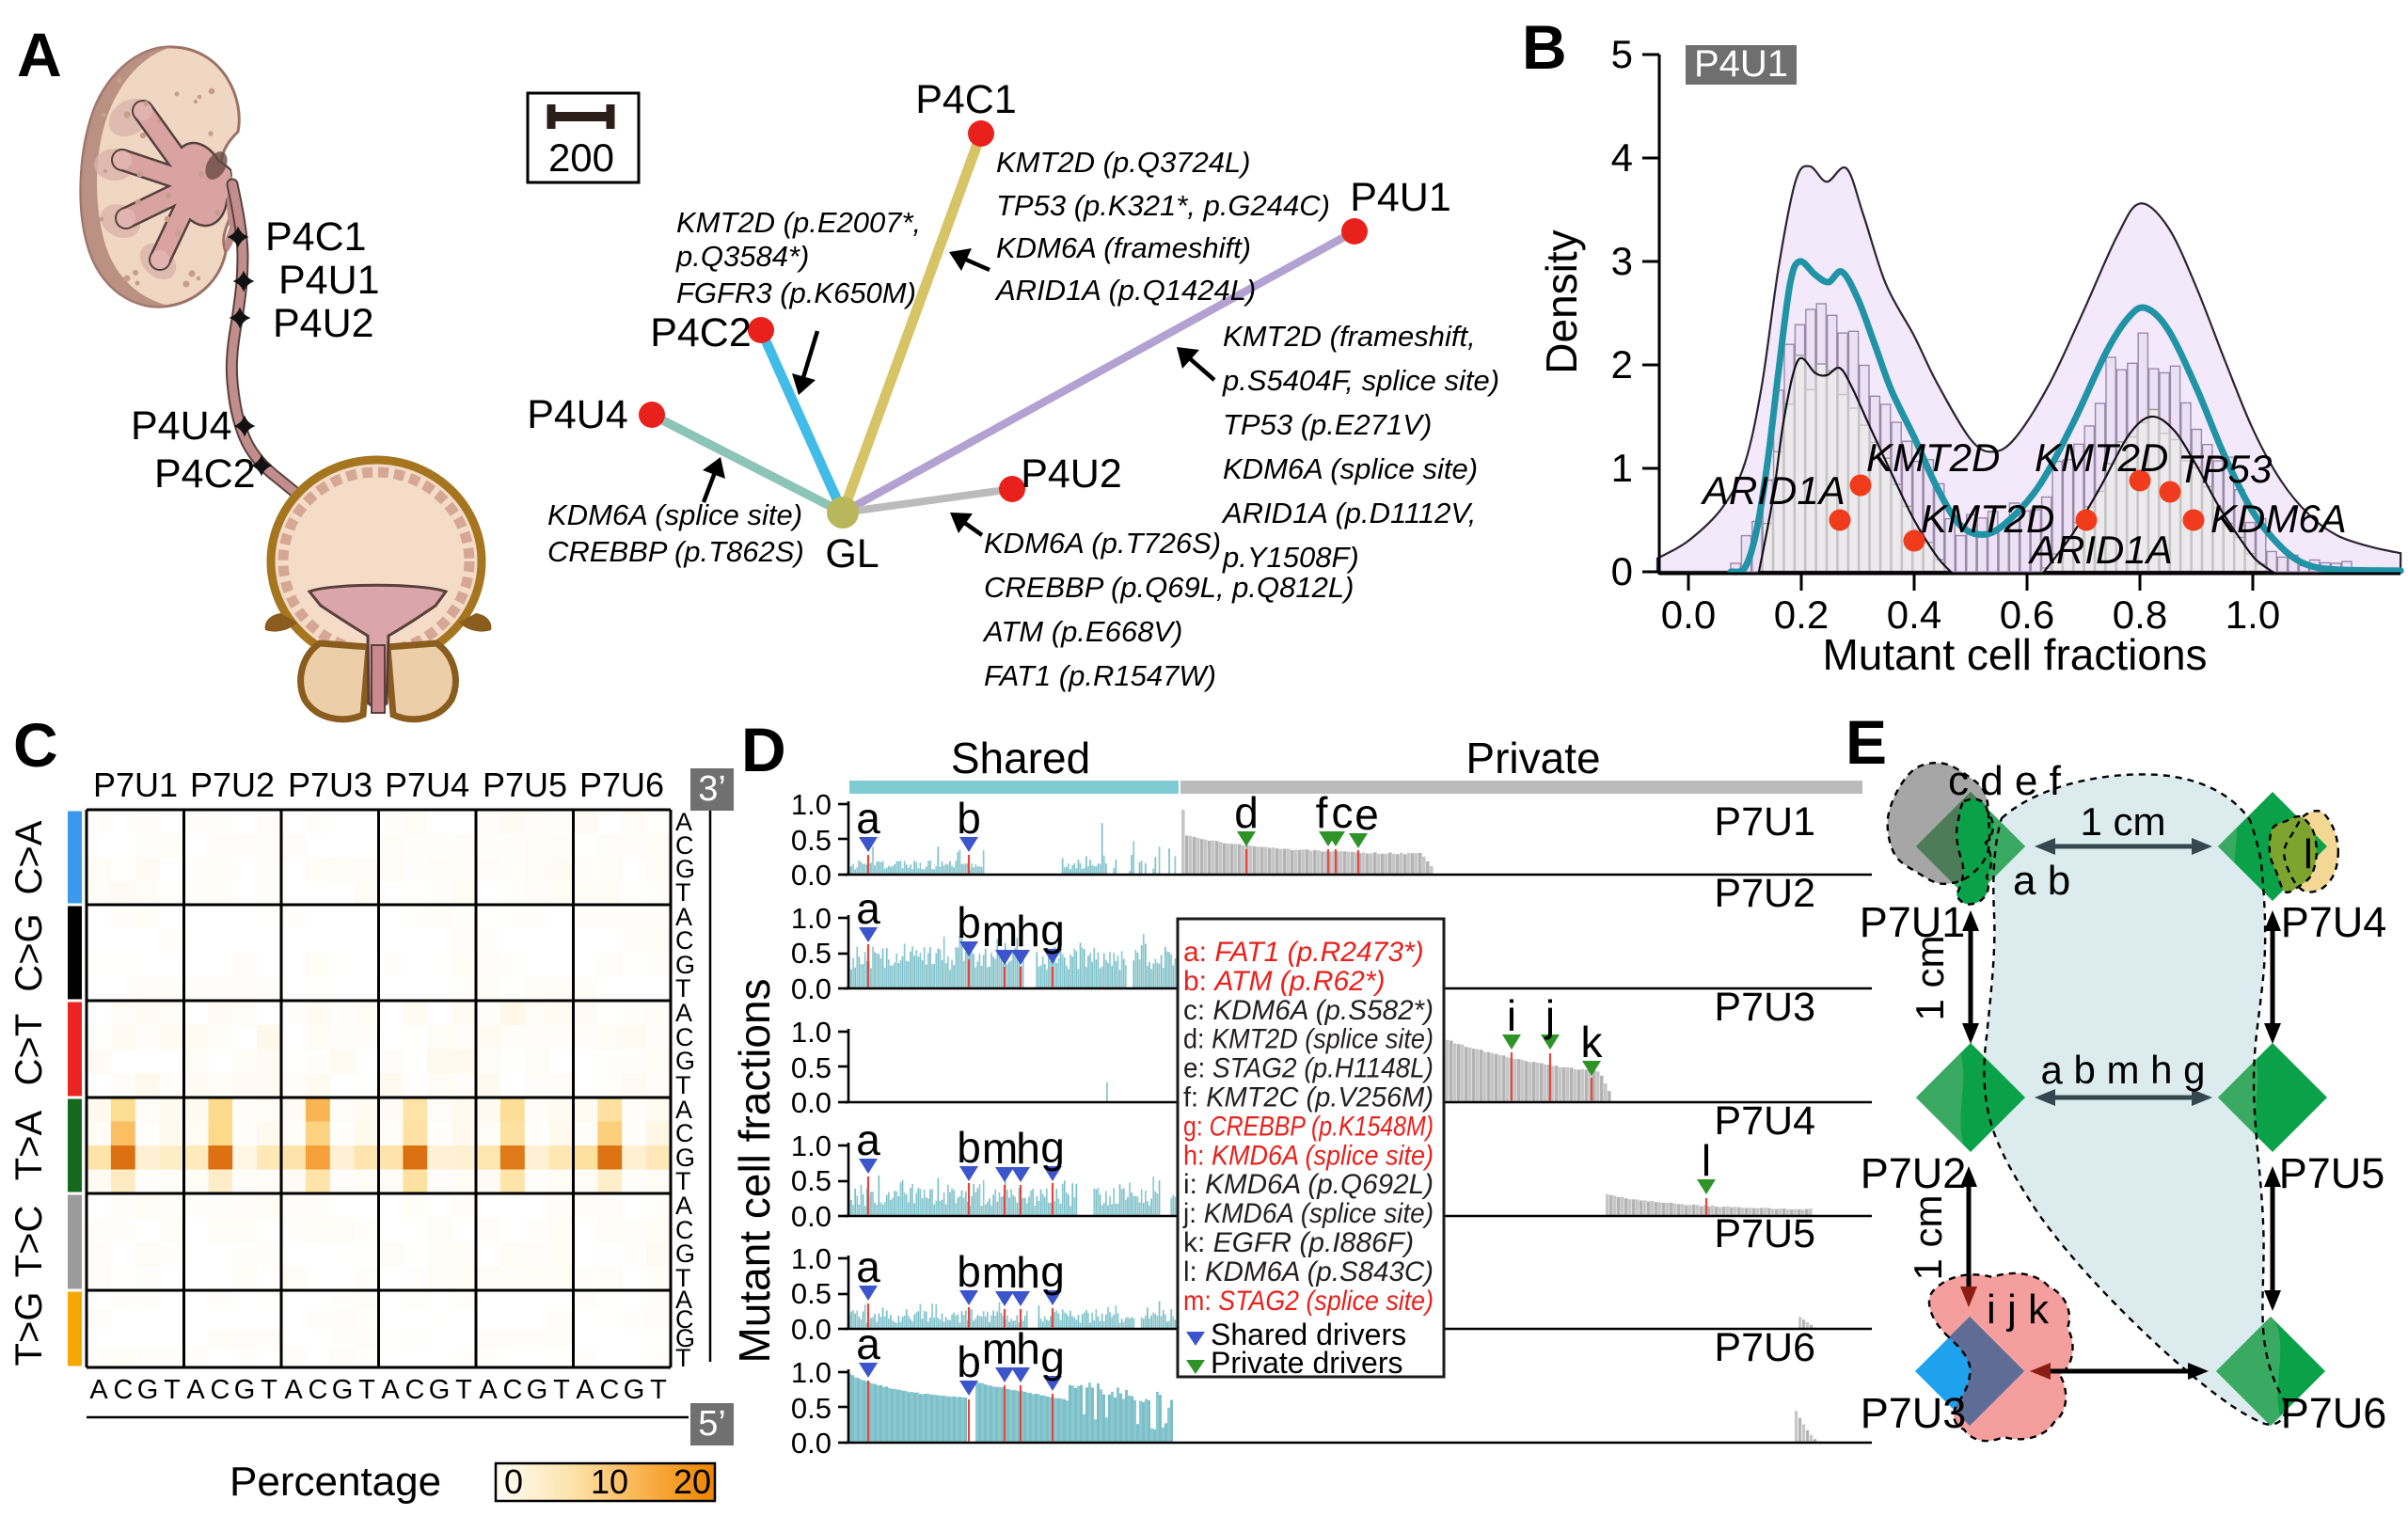  What do you see at coordinates (1545, 47) in the screenshot?
I see `svg-text: B` at bounding box center [1545, 47].